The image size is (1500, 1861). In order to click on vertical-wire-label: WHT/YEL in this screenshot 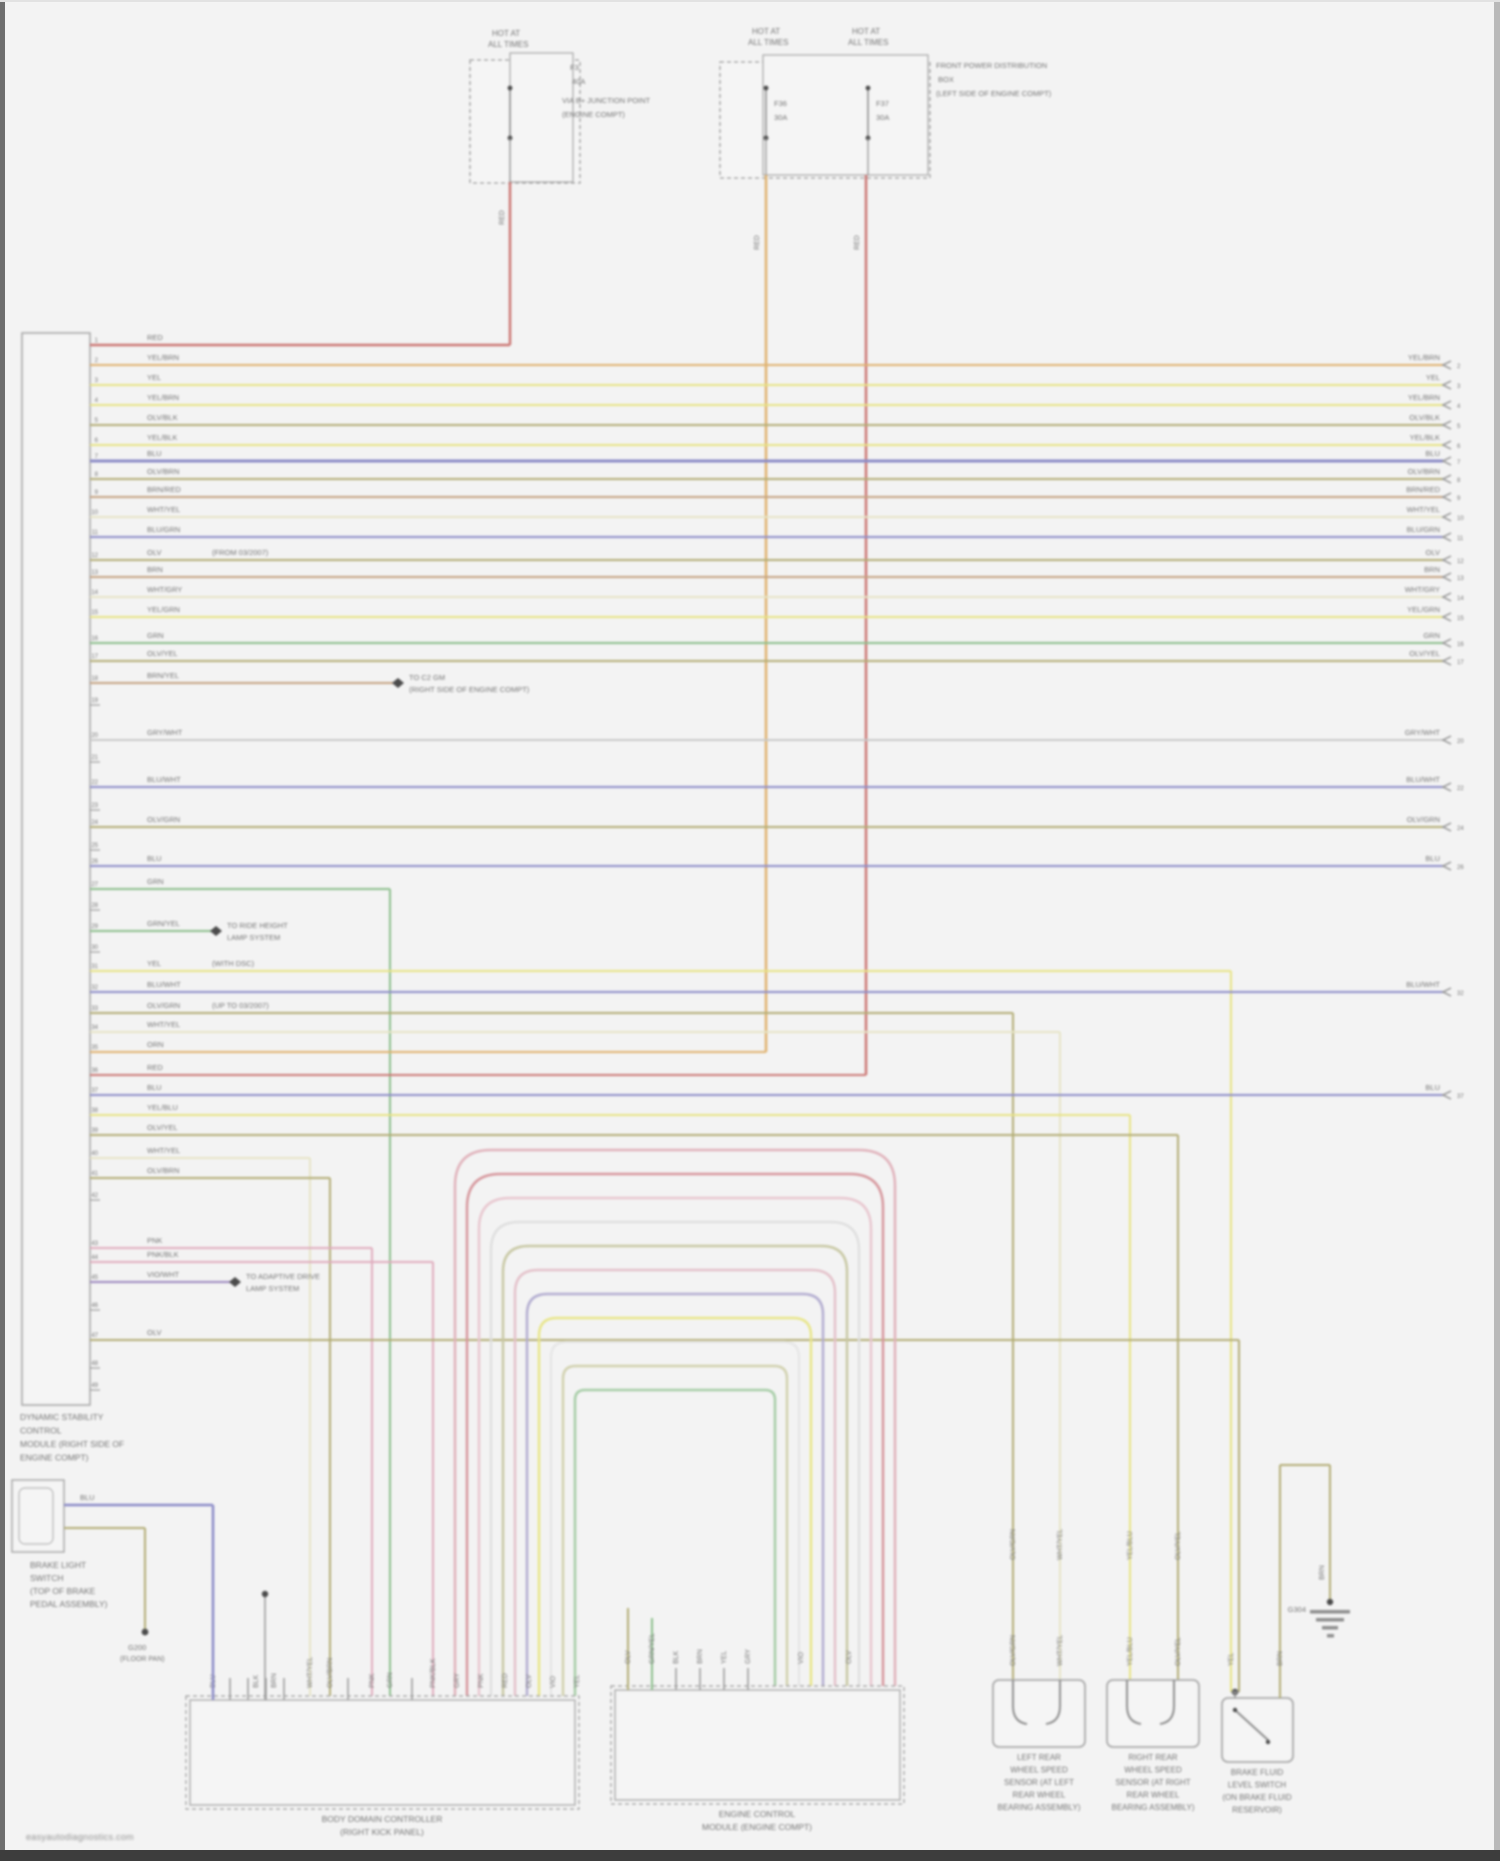, I will do `click(1060, 1650)`.